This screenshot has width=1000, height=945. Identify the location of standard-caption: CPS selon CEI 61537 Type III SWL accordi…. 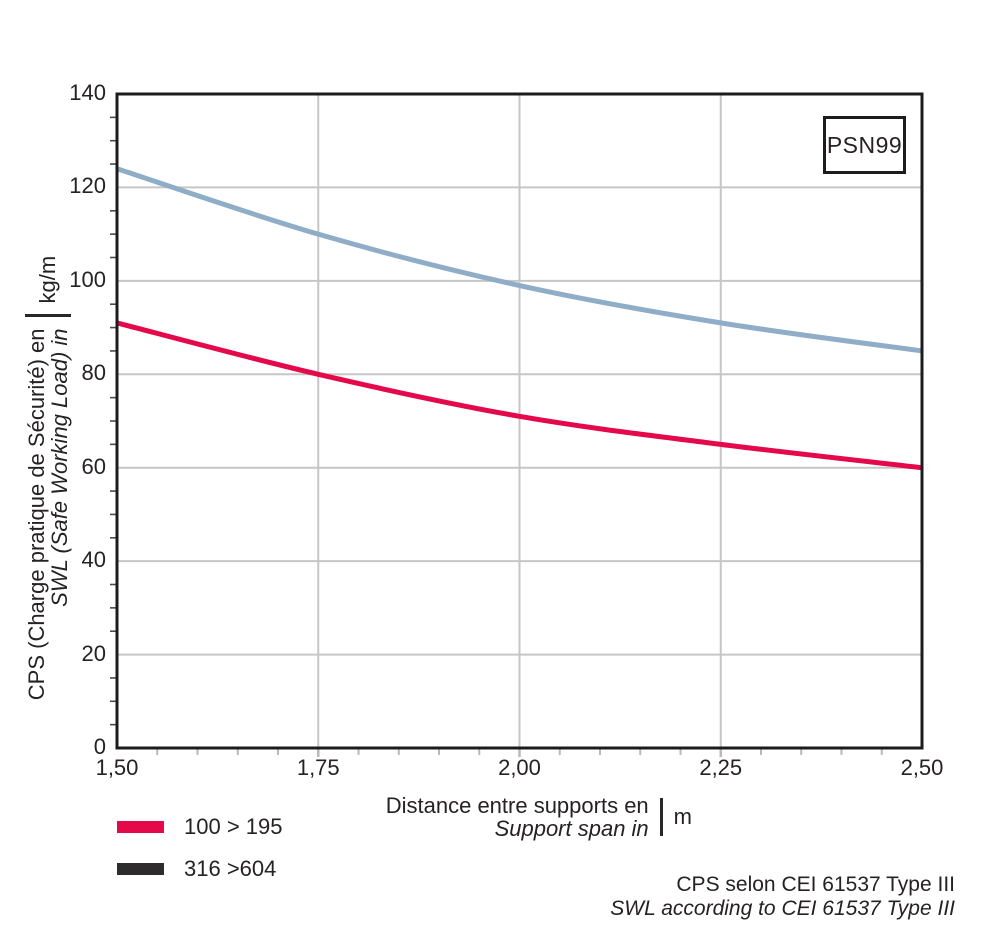
(782, 896).